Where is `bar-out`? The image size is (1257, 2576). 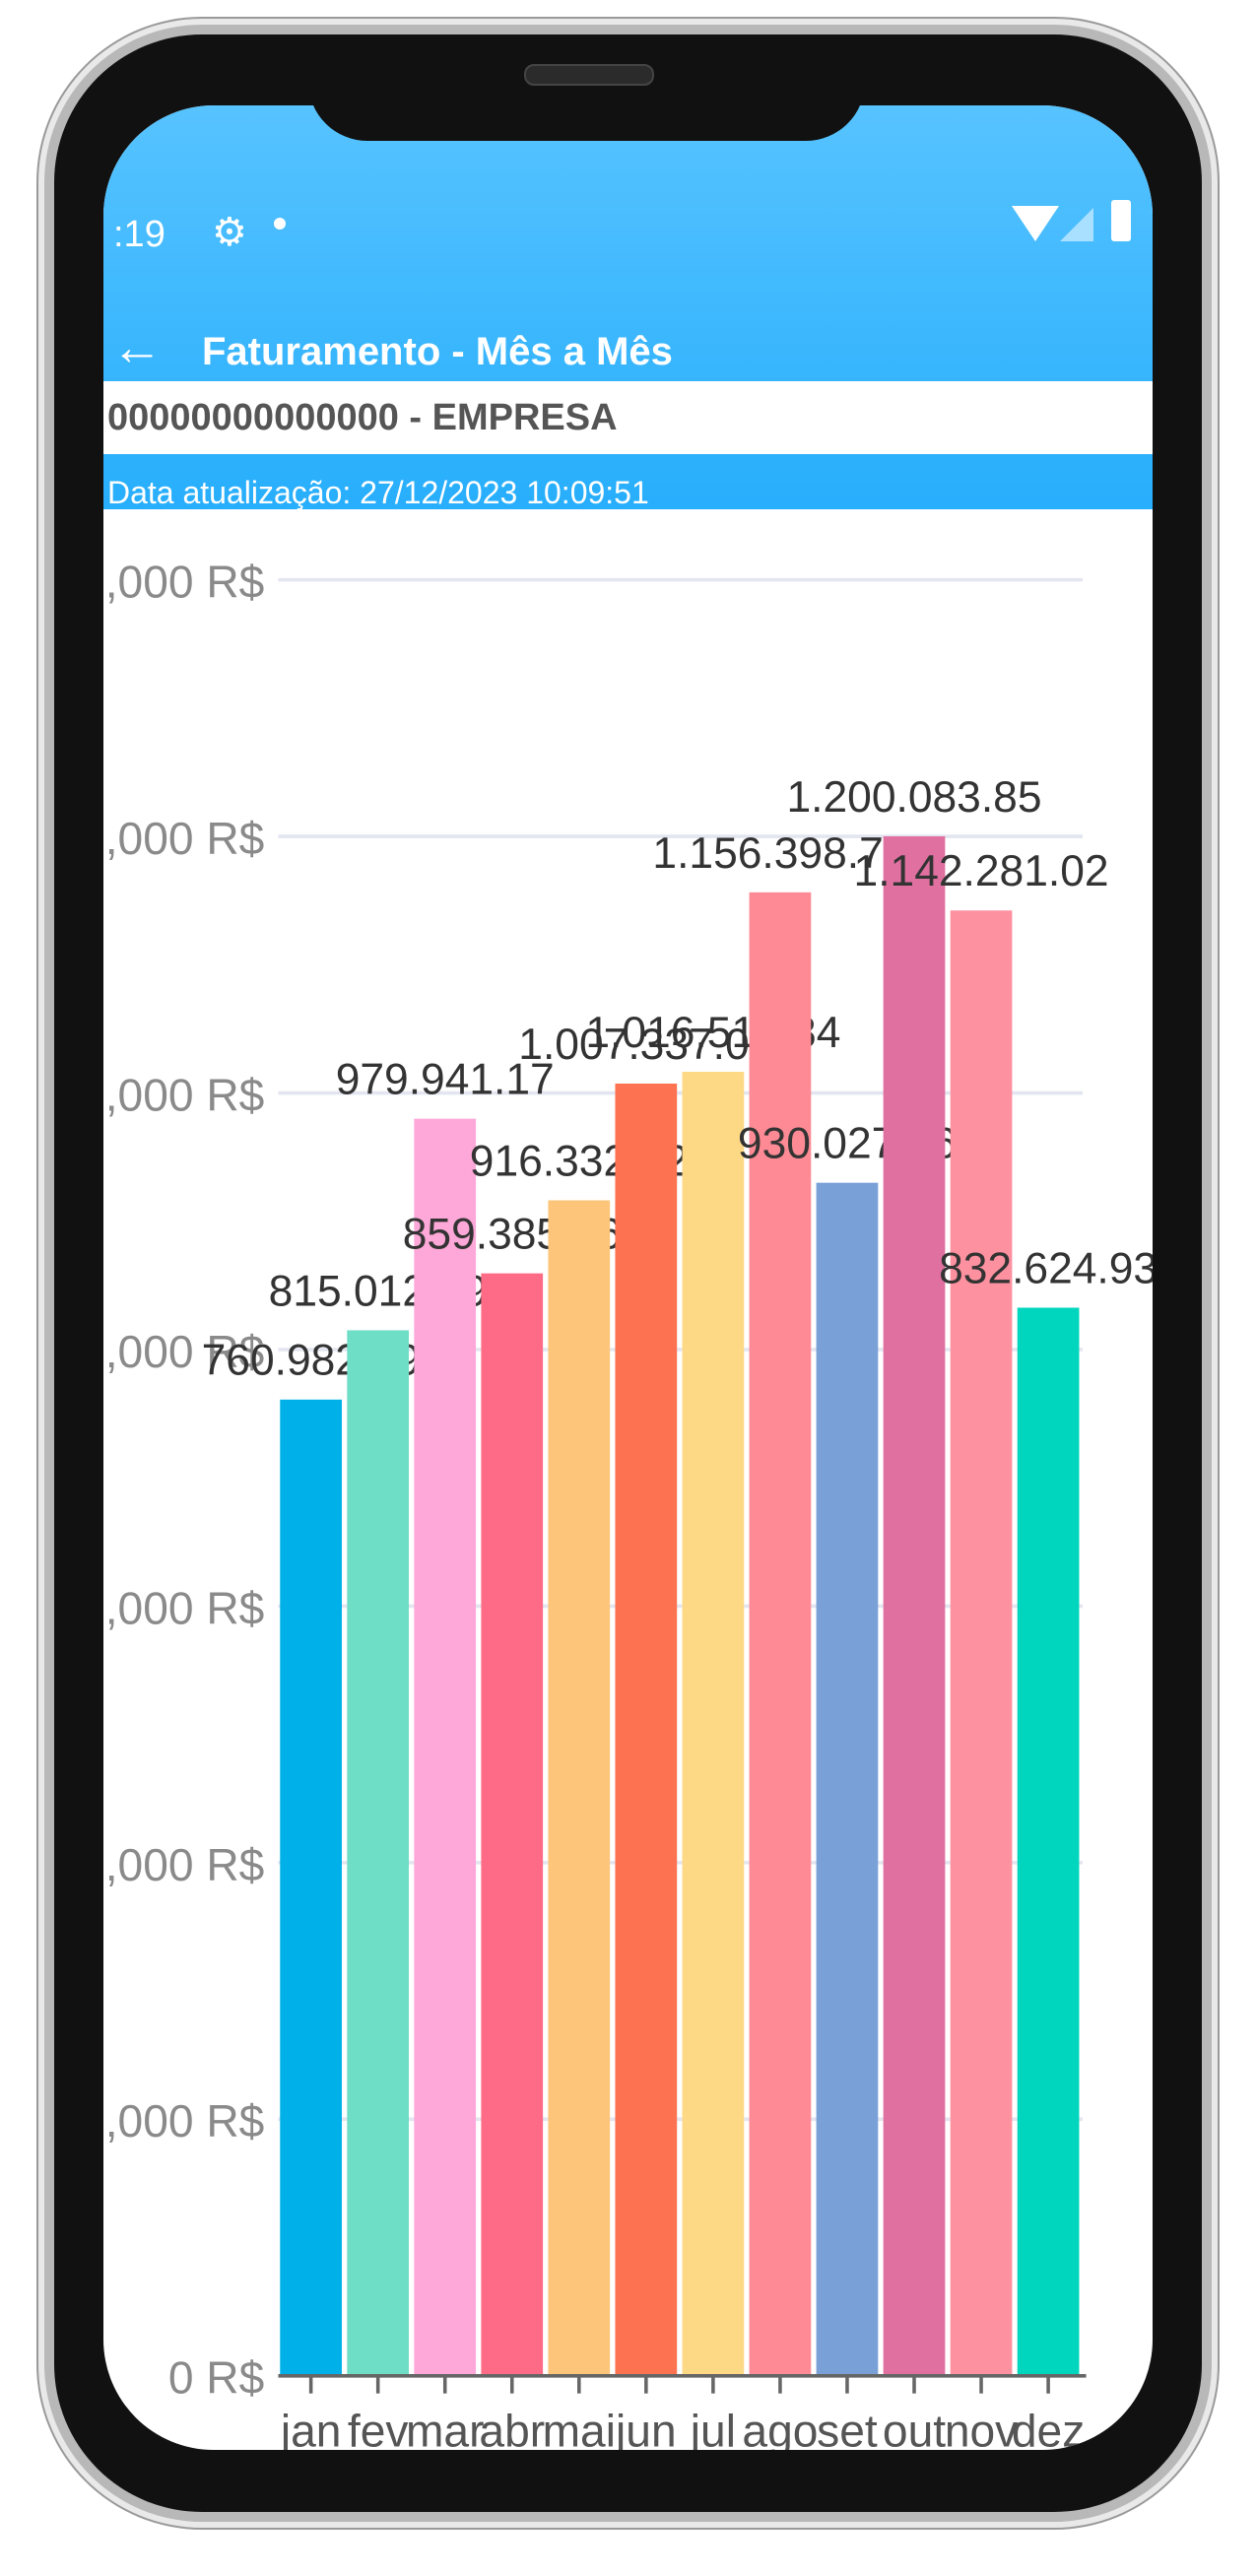
bar-out is located at coordinates (915, 1606).